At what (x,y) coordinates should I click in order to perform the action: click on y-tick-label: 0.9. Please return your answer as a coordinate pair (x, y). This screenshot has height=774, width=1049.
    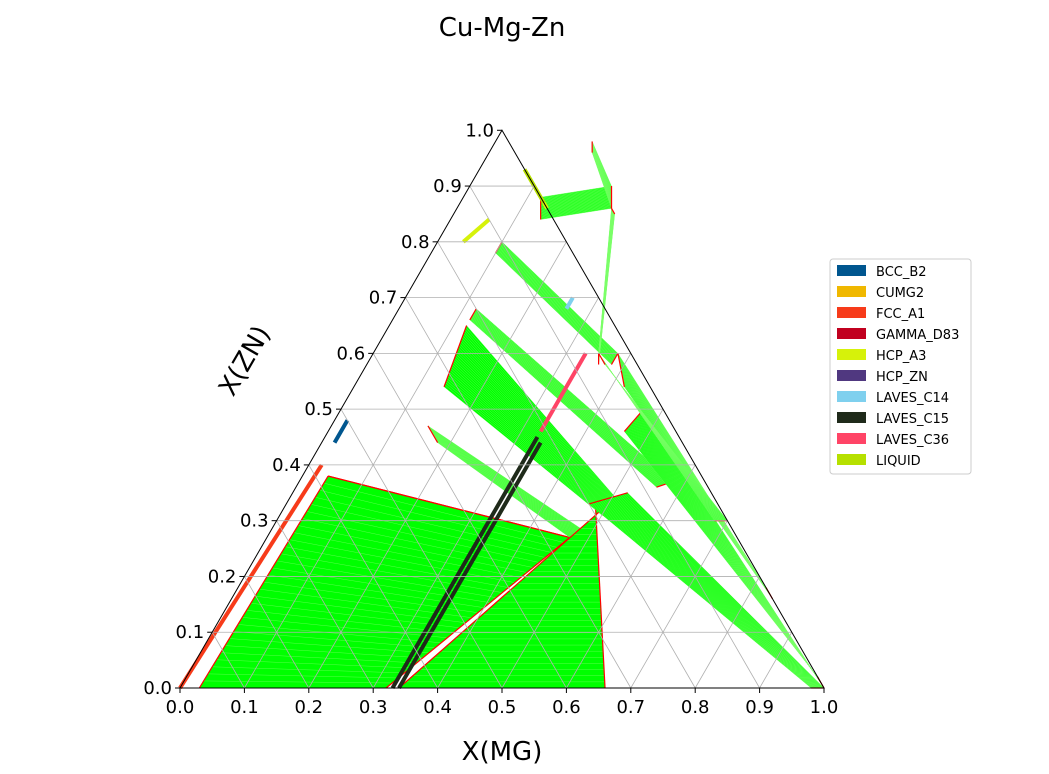
    Looking at the image, I should click on (447, 186).